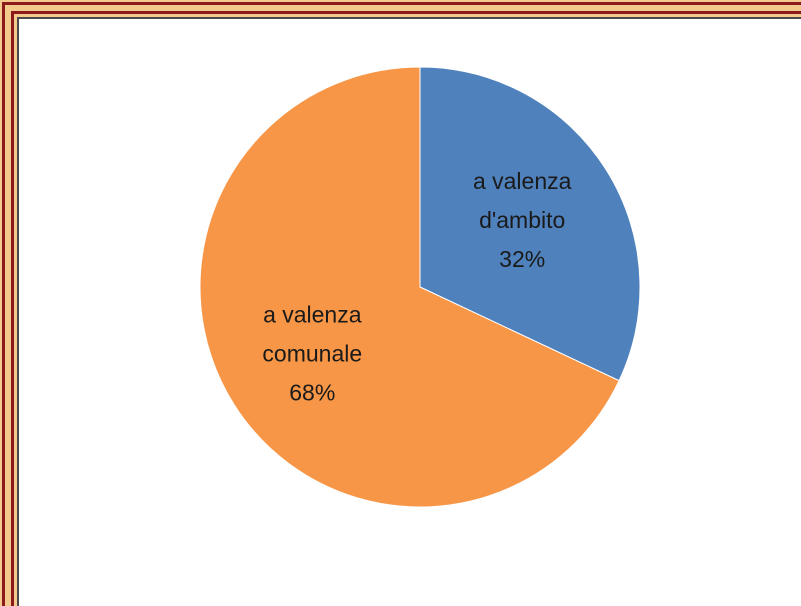  I want to click on pie-data-label-2-line-2: comunale, so click(312, 353).